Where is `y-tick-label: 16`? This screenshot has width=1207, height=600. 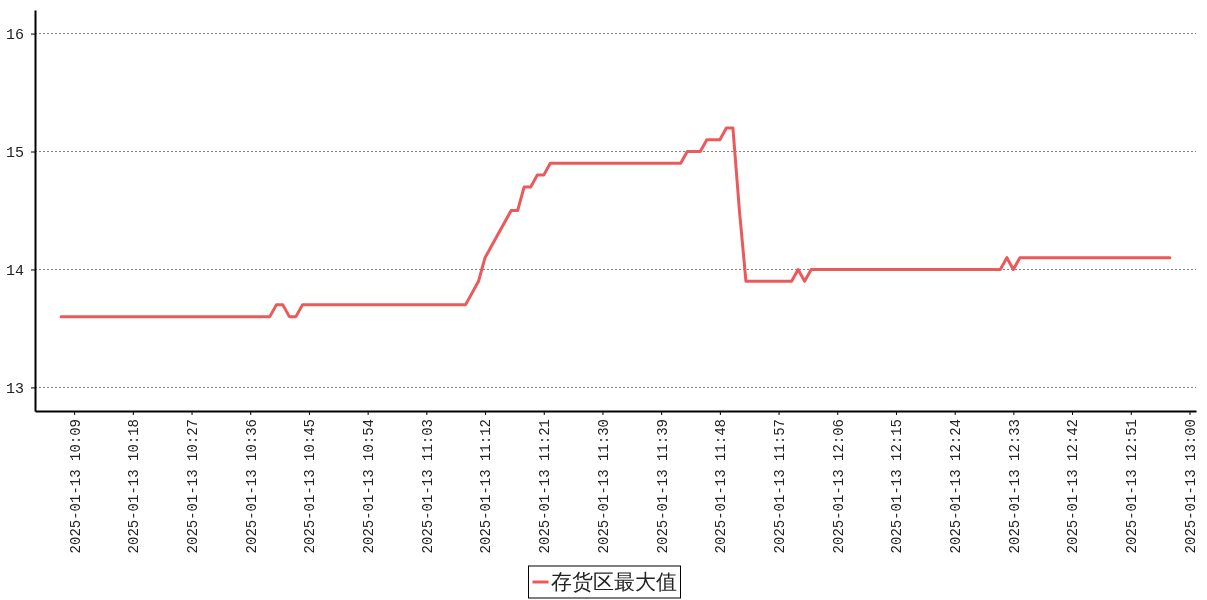 y-tick-label: 16 is located at coordinates (14, 35).